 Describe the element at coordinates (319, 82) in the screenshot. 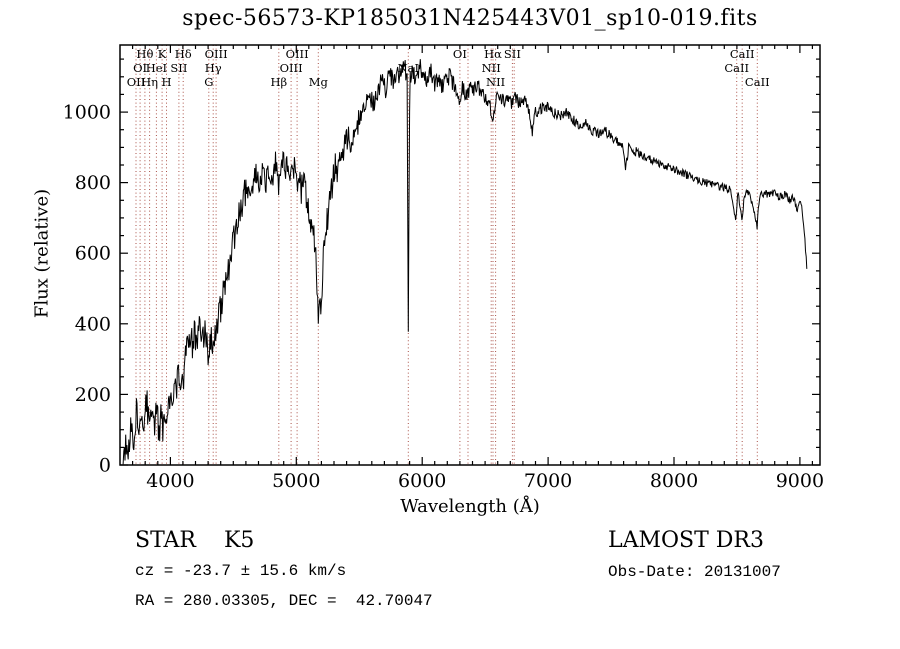

I see `svg-text: Mg` at that location.